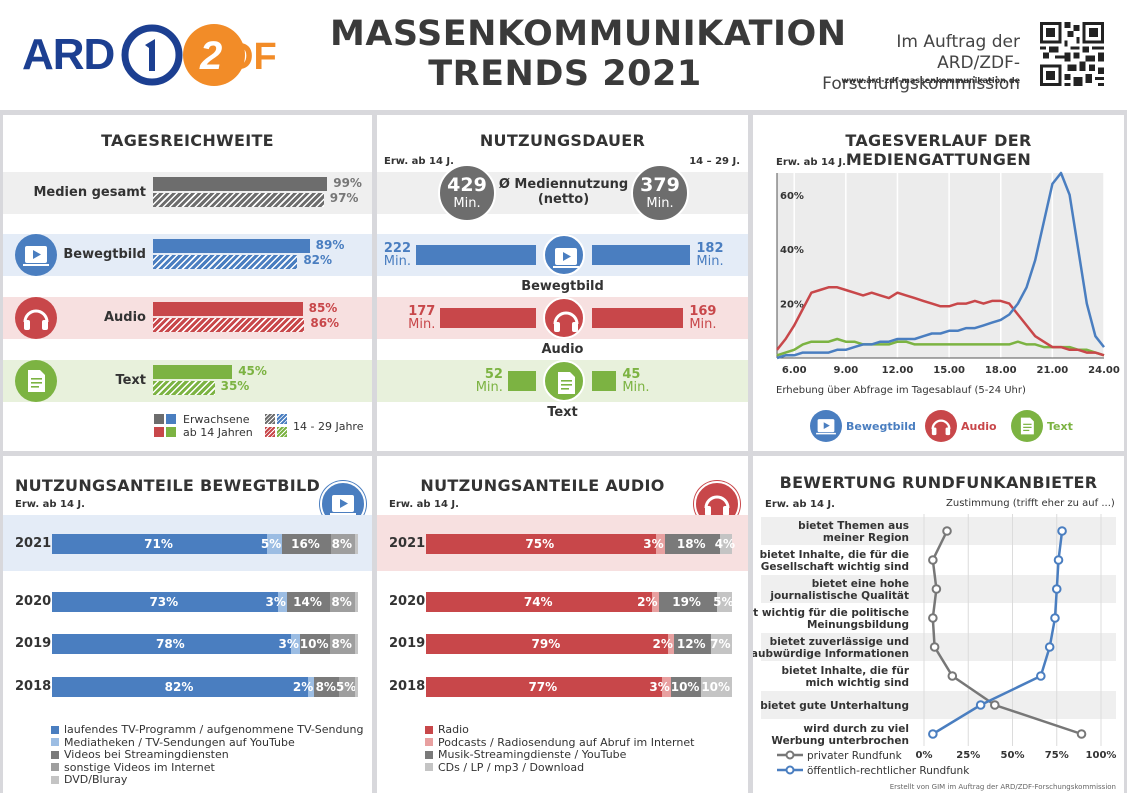 The height and width of the screenshot is (793, 1127). Describe the element at coordinates (853, 532) in the screenshot. I see `statement-label: bietet Themen aus meiner Region` at that location.